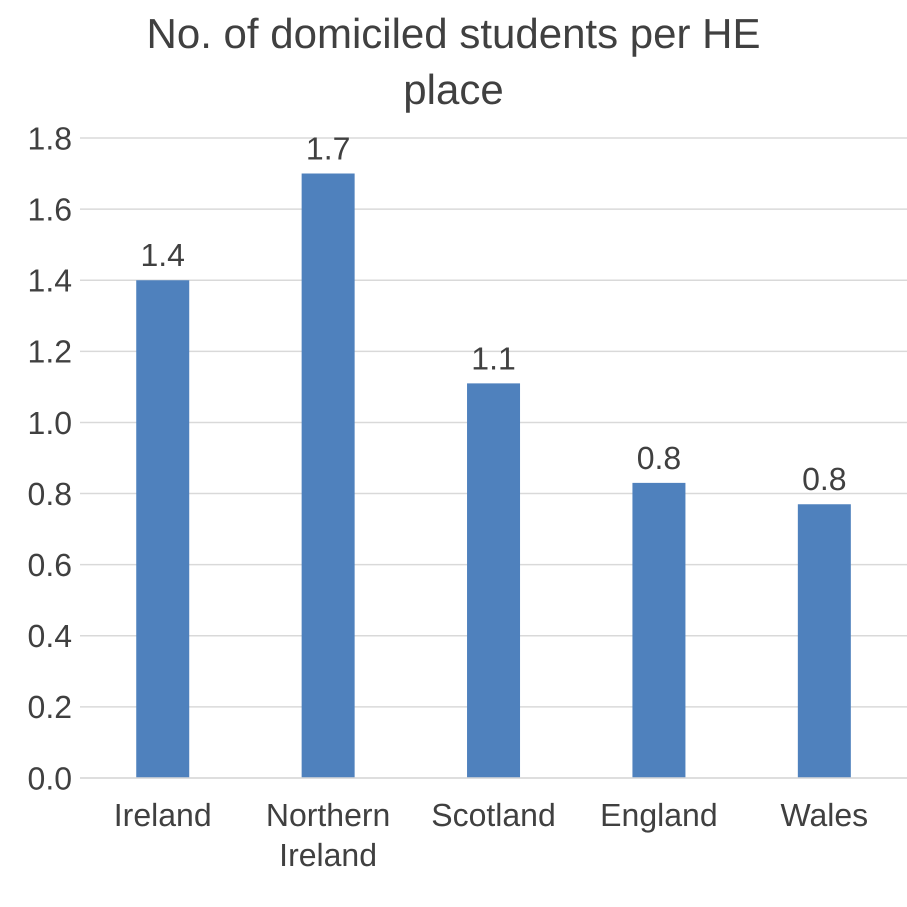 The height and width of the screenshot is (907, 907). What do you see at coordinates (163, 815) in the screenshot?
I see `x-tick-label: Ireland` at bounding box center [163, 815].